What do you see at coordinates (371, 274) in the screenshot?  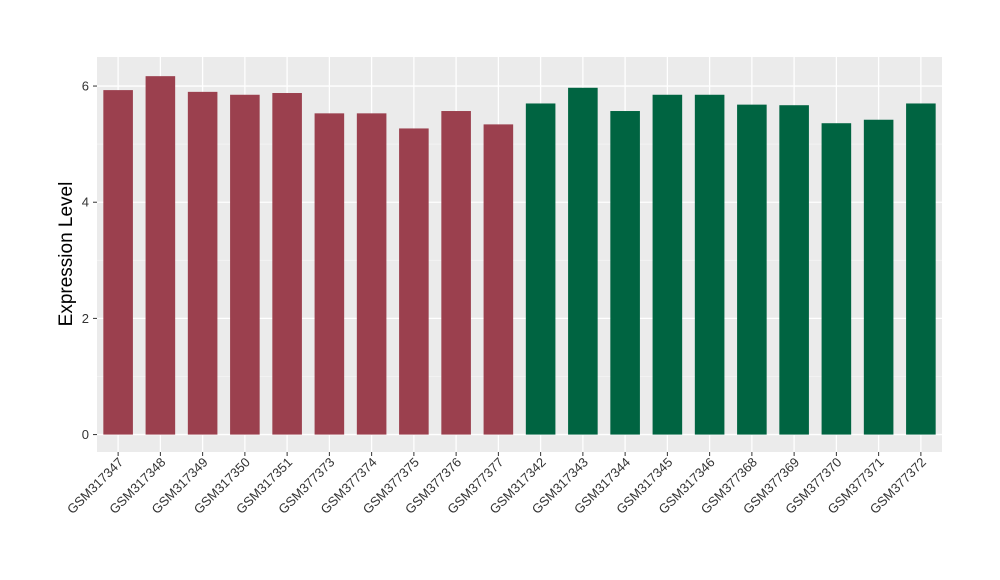 I see `bar-GSM377374` at bounding box center [371, 274].